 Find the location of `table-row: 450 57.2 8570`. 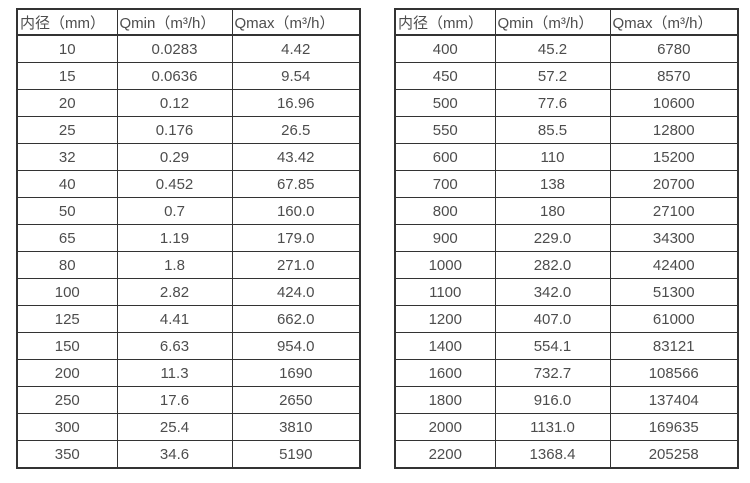

table-row: 450 57.2 8570 is located at coordinates (566, 76).